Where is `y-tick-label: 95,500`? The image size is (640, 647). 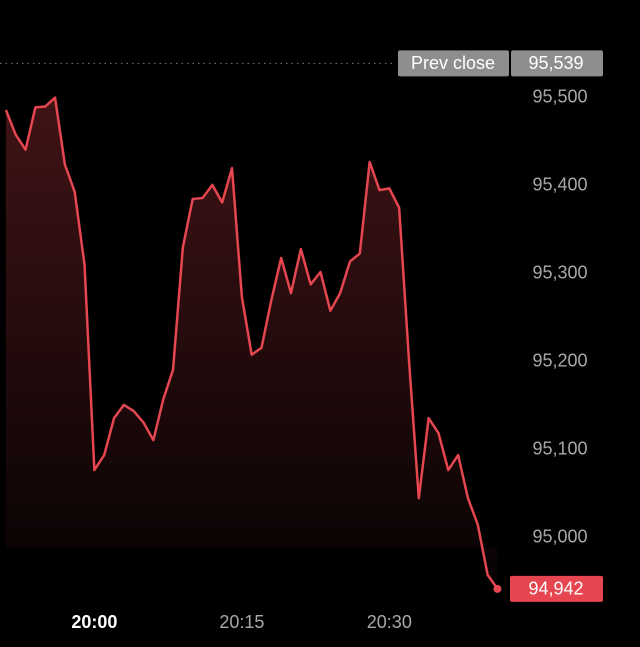
y-tick-label: 95,500 is located at coordinates (559, 96).